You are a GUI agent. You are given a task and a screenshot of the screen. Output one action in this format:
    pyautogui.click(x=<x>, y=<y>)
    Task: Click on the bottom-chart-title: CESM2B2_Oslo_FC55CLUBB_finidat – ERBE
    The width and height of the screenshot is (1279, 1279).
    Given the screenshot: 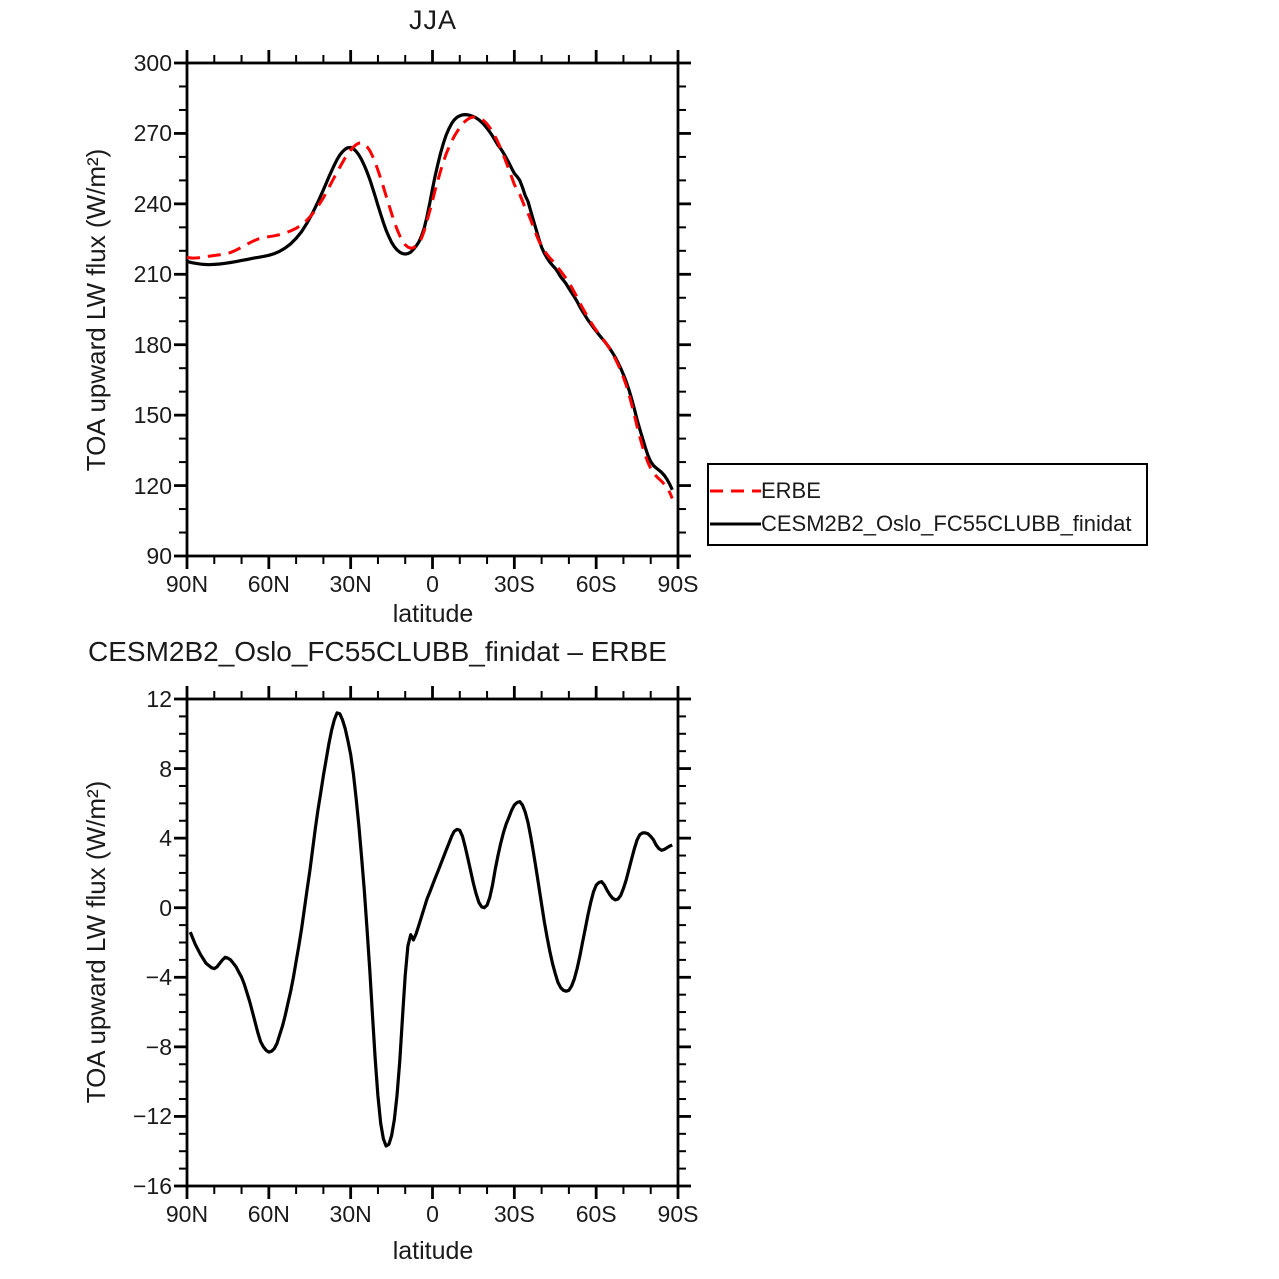 What is the action you would take?
    pyautogui.click(x=377, y=651)
    